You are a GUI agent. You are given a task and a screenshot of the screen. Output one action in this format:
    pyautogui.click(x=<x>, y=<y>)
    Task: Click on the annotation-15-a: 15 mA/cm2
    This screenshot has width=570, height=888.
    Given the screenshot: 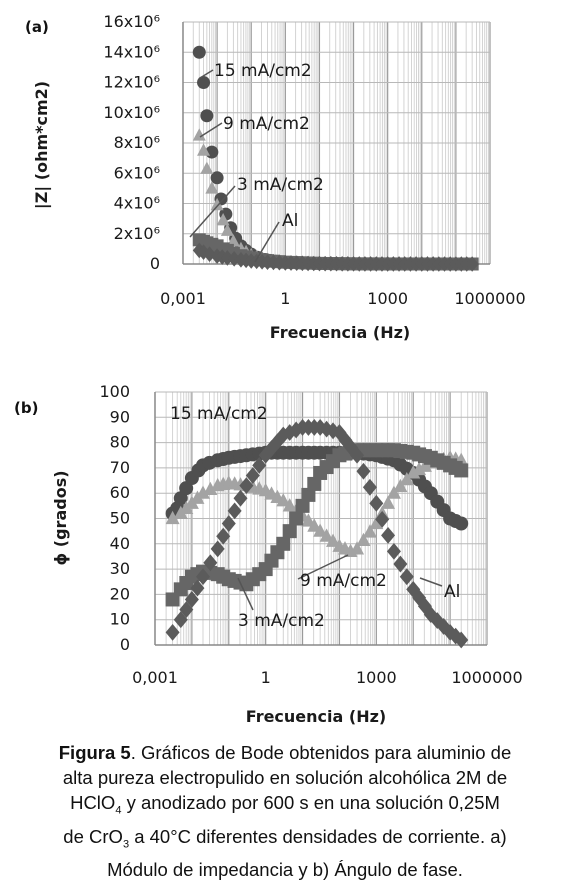 What is the action you would take?
    pyautogui.click(x=263, y=71)
    